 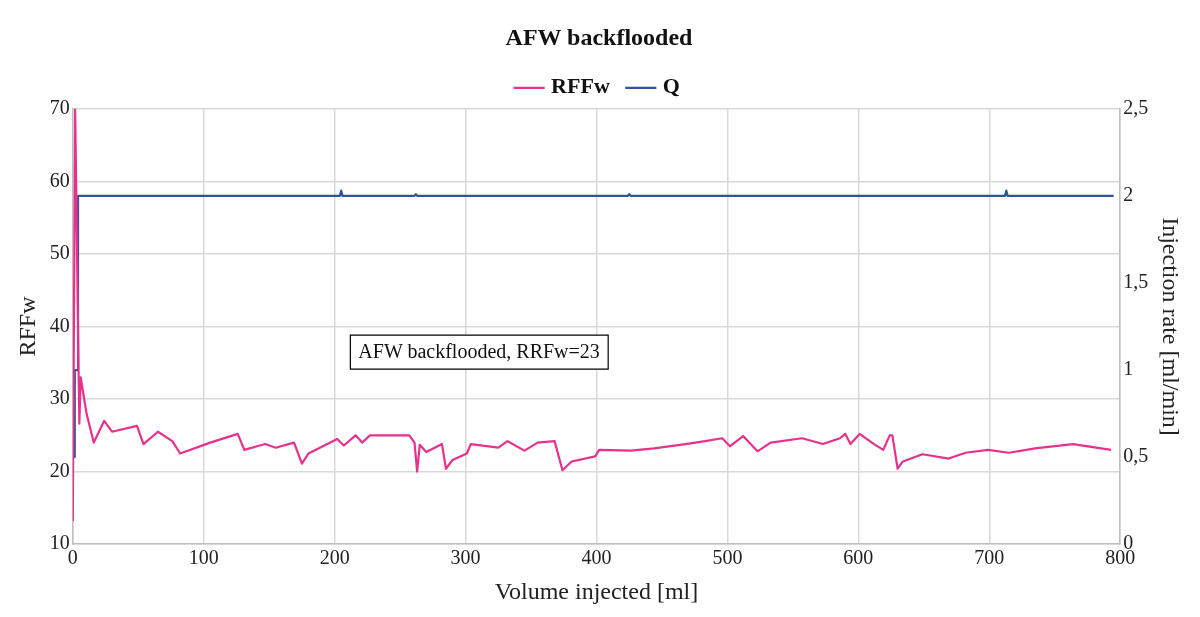 I want to click on x-tick-label: 300, so click(x=465, y=557).